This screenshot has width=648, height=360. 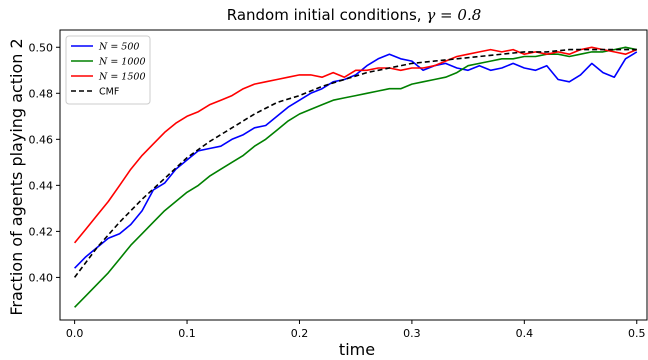 I want to click on x-tick-label: 0.5, so click(x=637, y=333).